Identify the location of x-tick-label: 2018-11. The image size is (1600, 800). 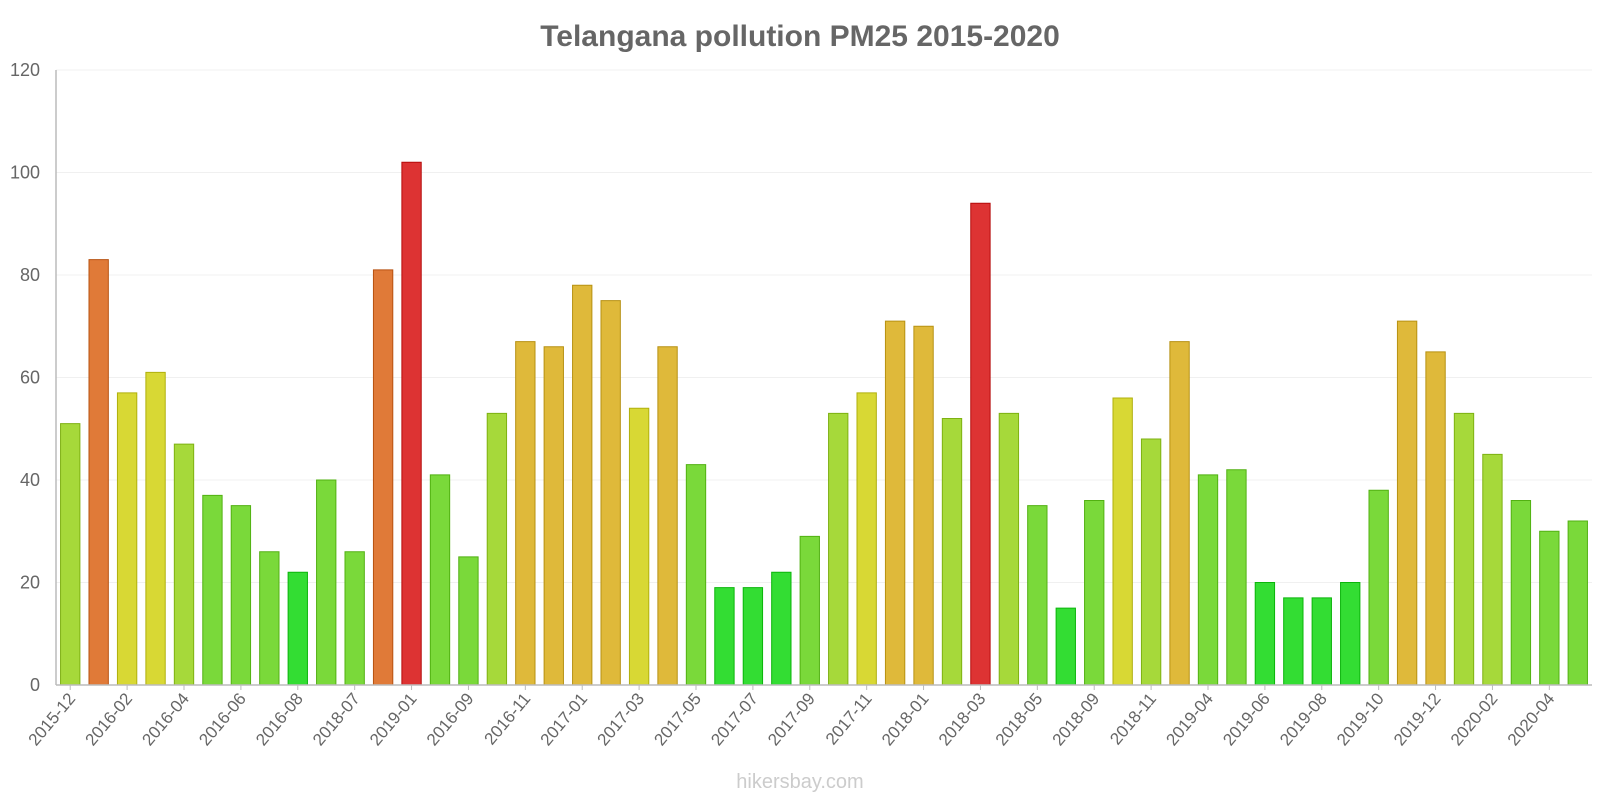
(1133, 718).